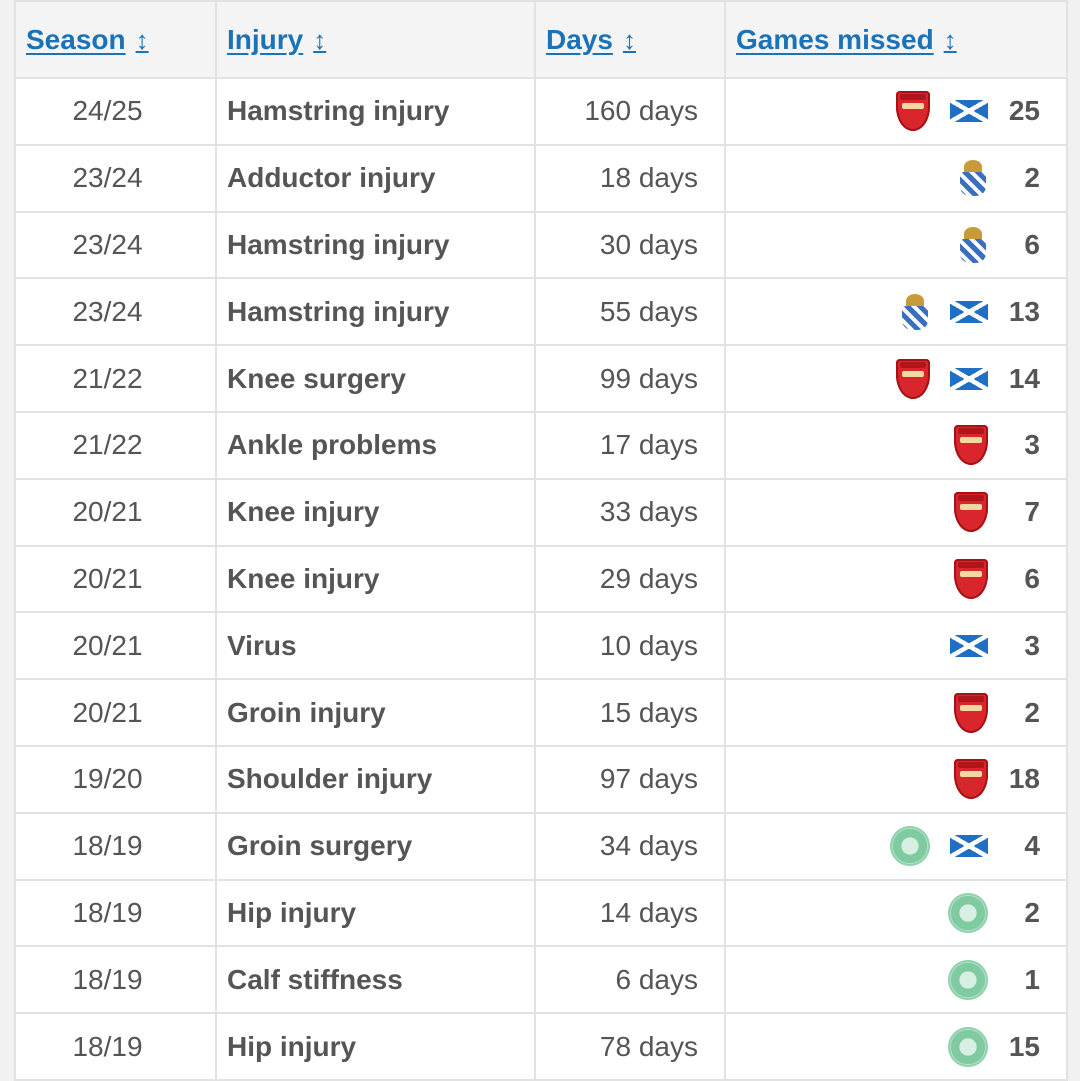 Image resolution: width=1080 pixels, height=1081 pixels. What do you see at coordinates (888, 311) in the screenshot?
I see `games-missed-content: 13` at bounding box center [888, 311].